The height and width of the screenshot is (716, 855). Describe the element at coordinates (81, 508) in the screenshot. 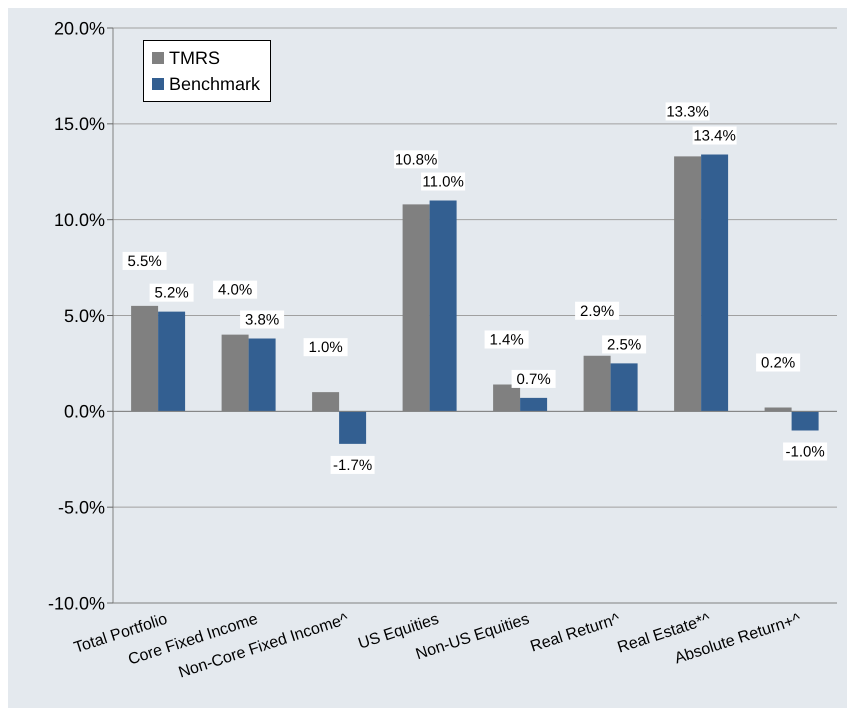

I see `y-tick-label: -5.0%` at that location.